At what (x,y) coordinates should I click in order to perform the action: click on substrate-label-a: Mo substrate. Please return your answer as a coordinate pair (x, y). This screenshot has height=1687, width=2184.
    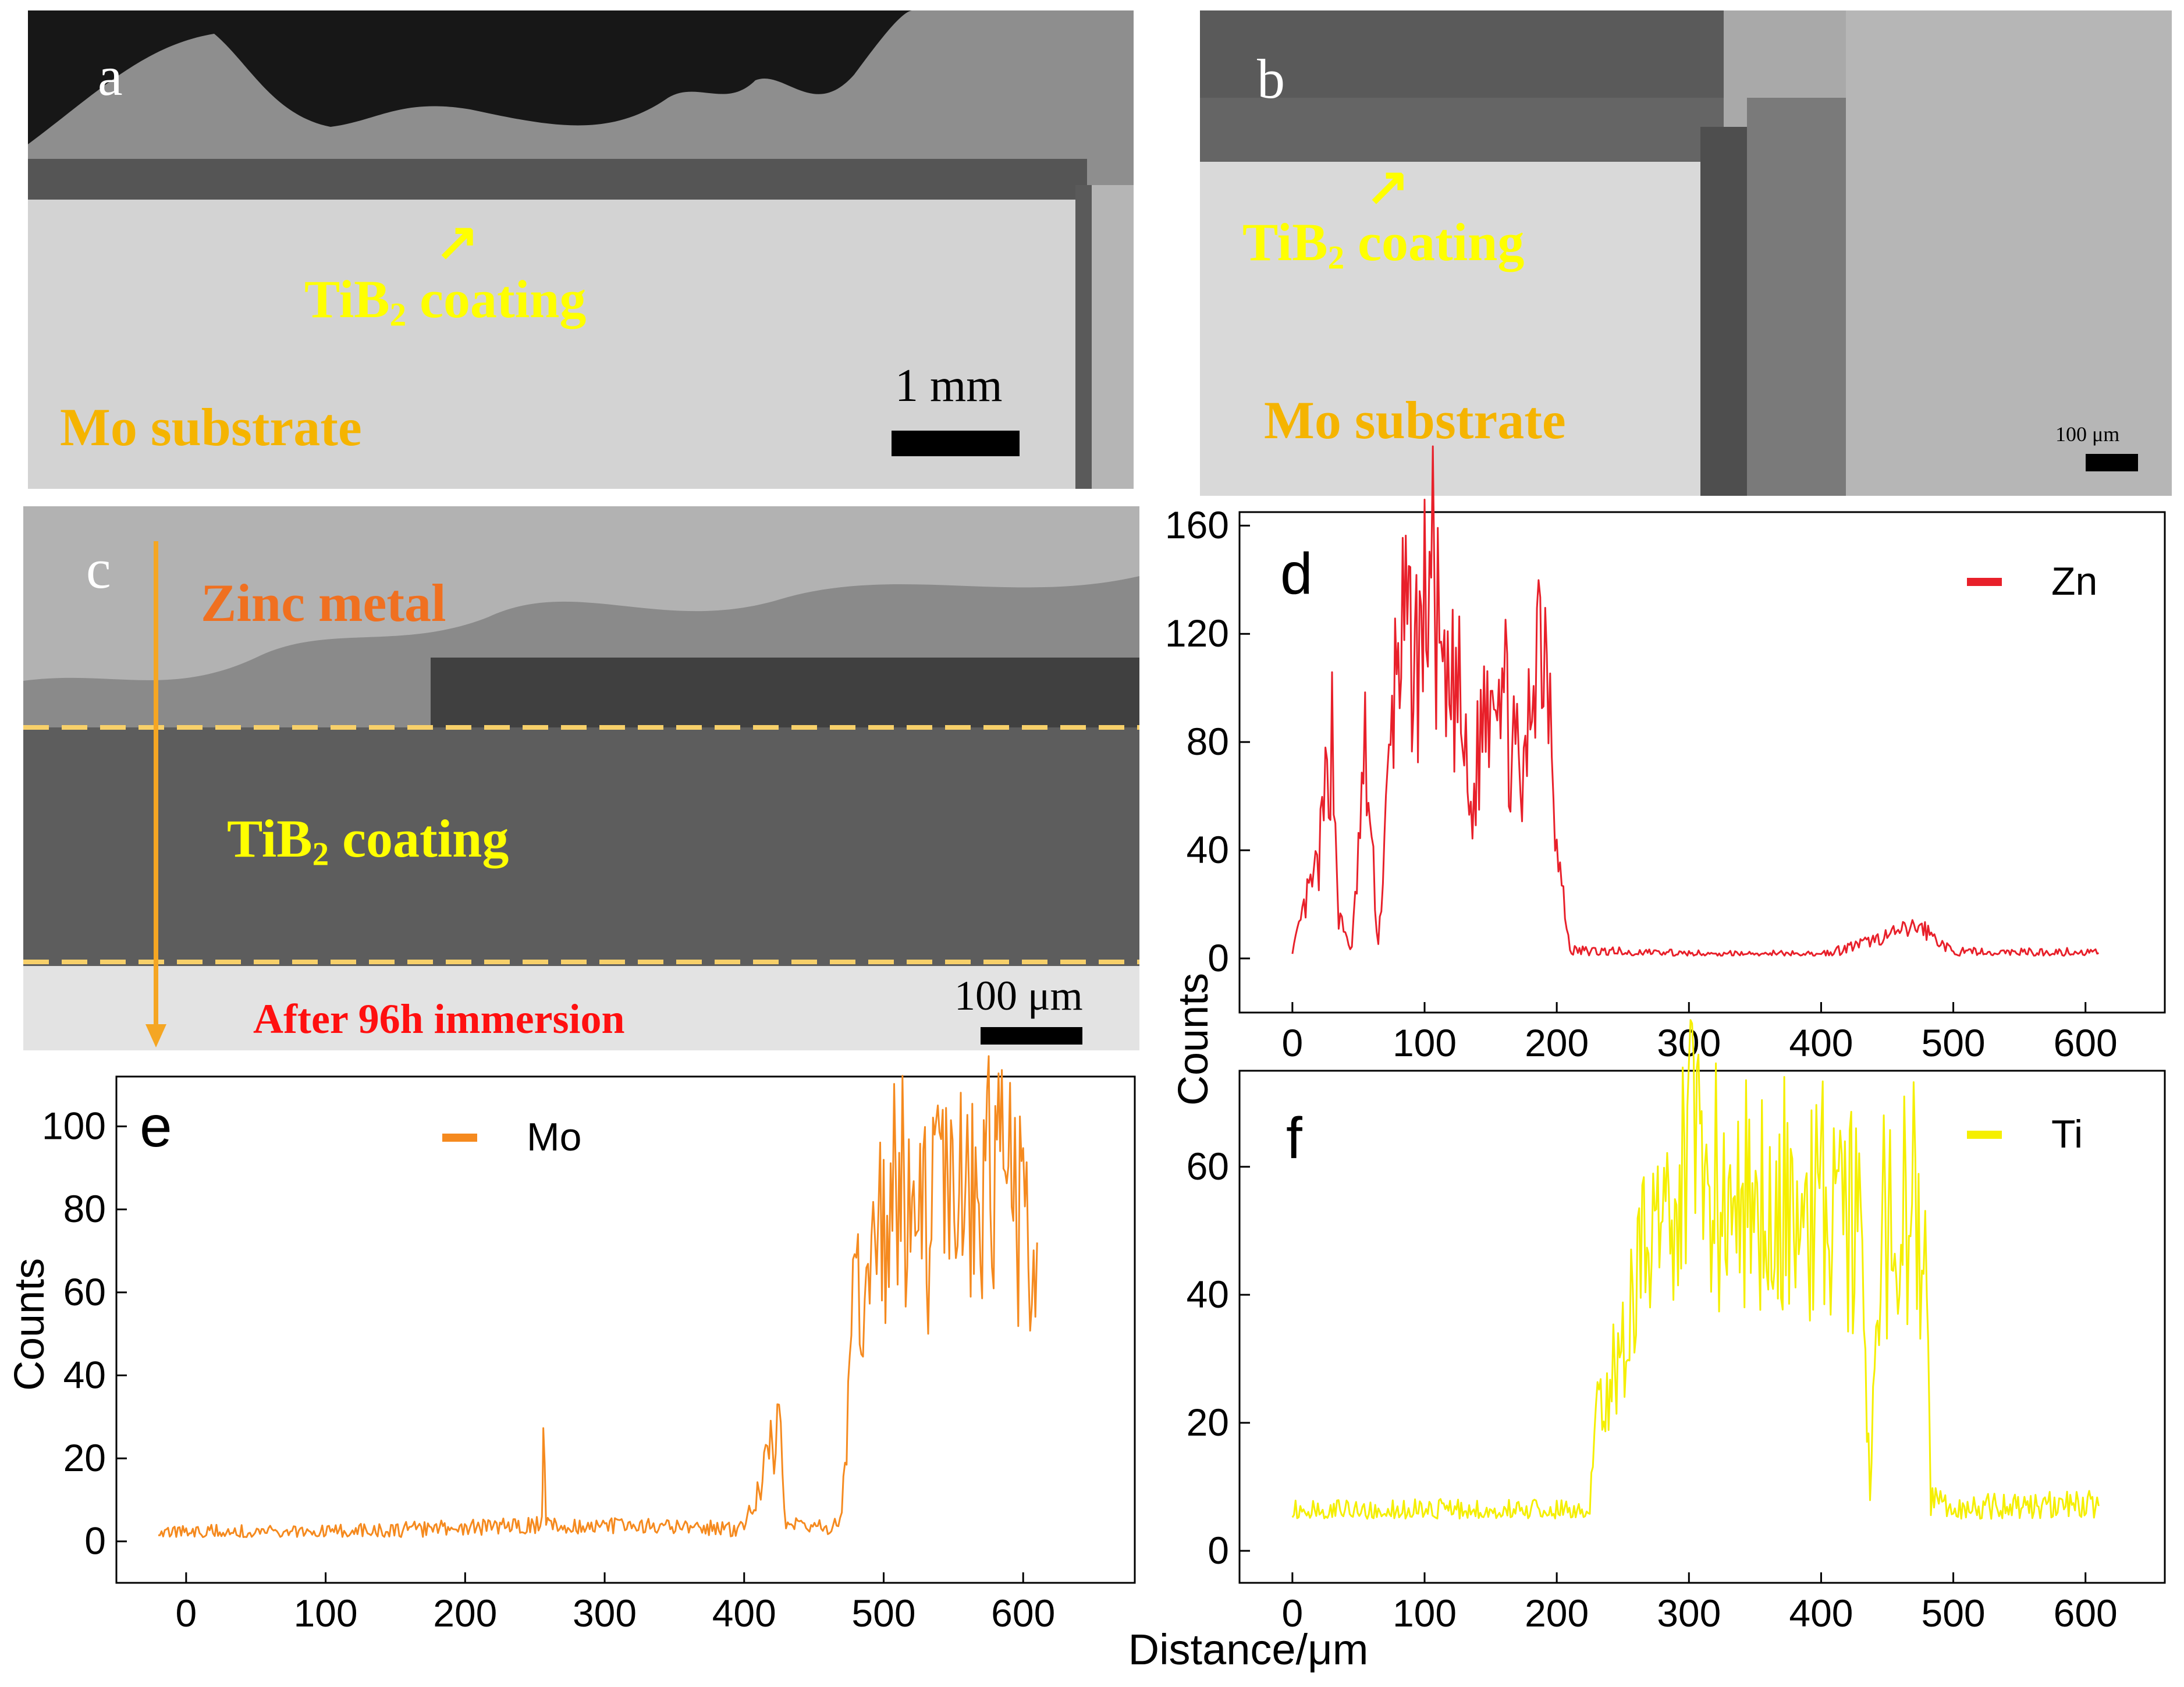
    Looking at the image, I should click on (211, 427).